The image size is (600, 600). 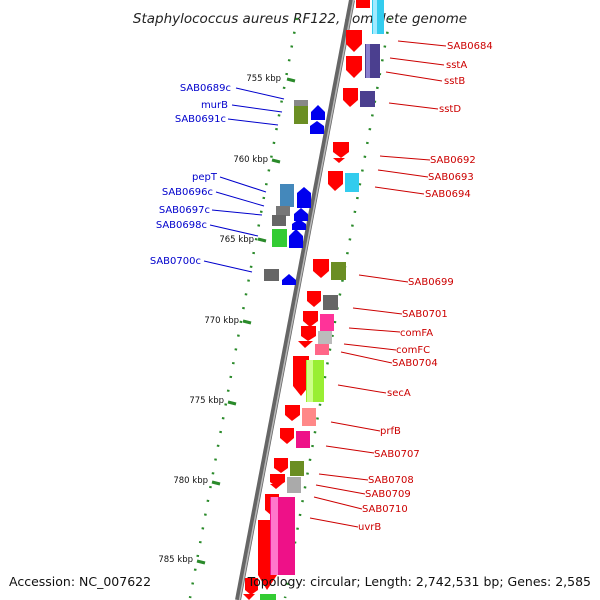 What do you see at coordinates (205, 177) in the screenshot?
I see `gene-label-pepT: pepT` at bounding box center [205, 177].